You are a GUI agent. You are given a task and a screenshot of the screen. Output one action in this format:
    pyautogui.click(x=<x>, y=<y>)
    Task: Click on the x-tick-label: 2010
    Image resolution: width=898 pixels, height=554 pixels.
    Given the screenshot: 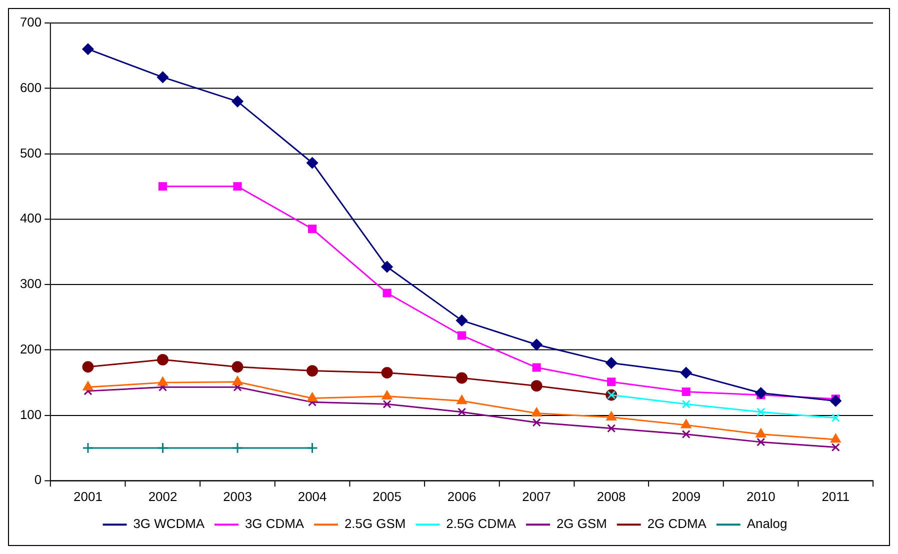 What is the action you would take?
    pyautogui.click(x=761, y=496)
    